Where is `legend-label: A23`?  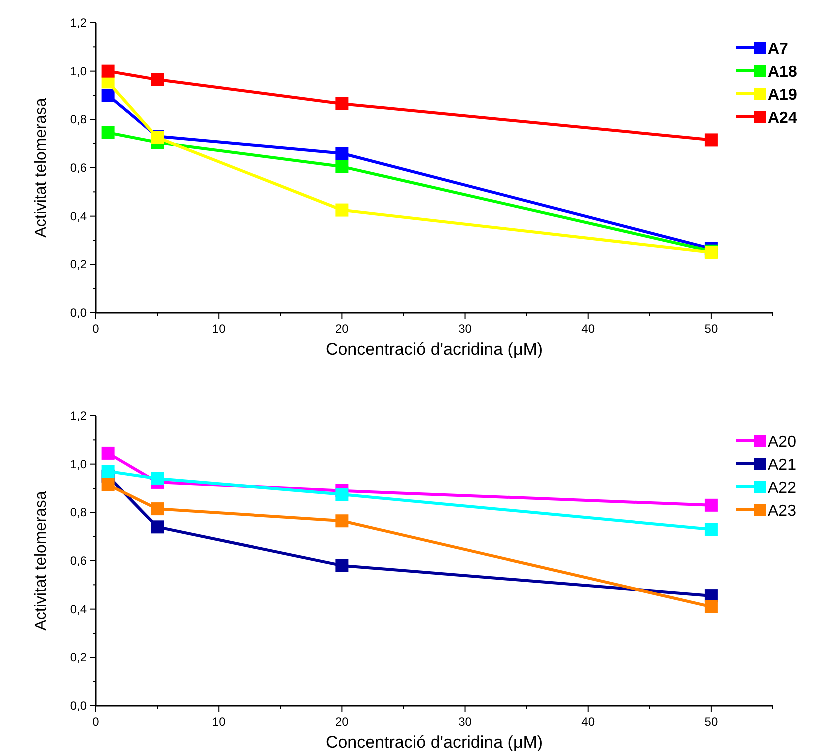 legend-label: A23 is located at coordinates (782, 511).